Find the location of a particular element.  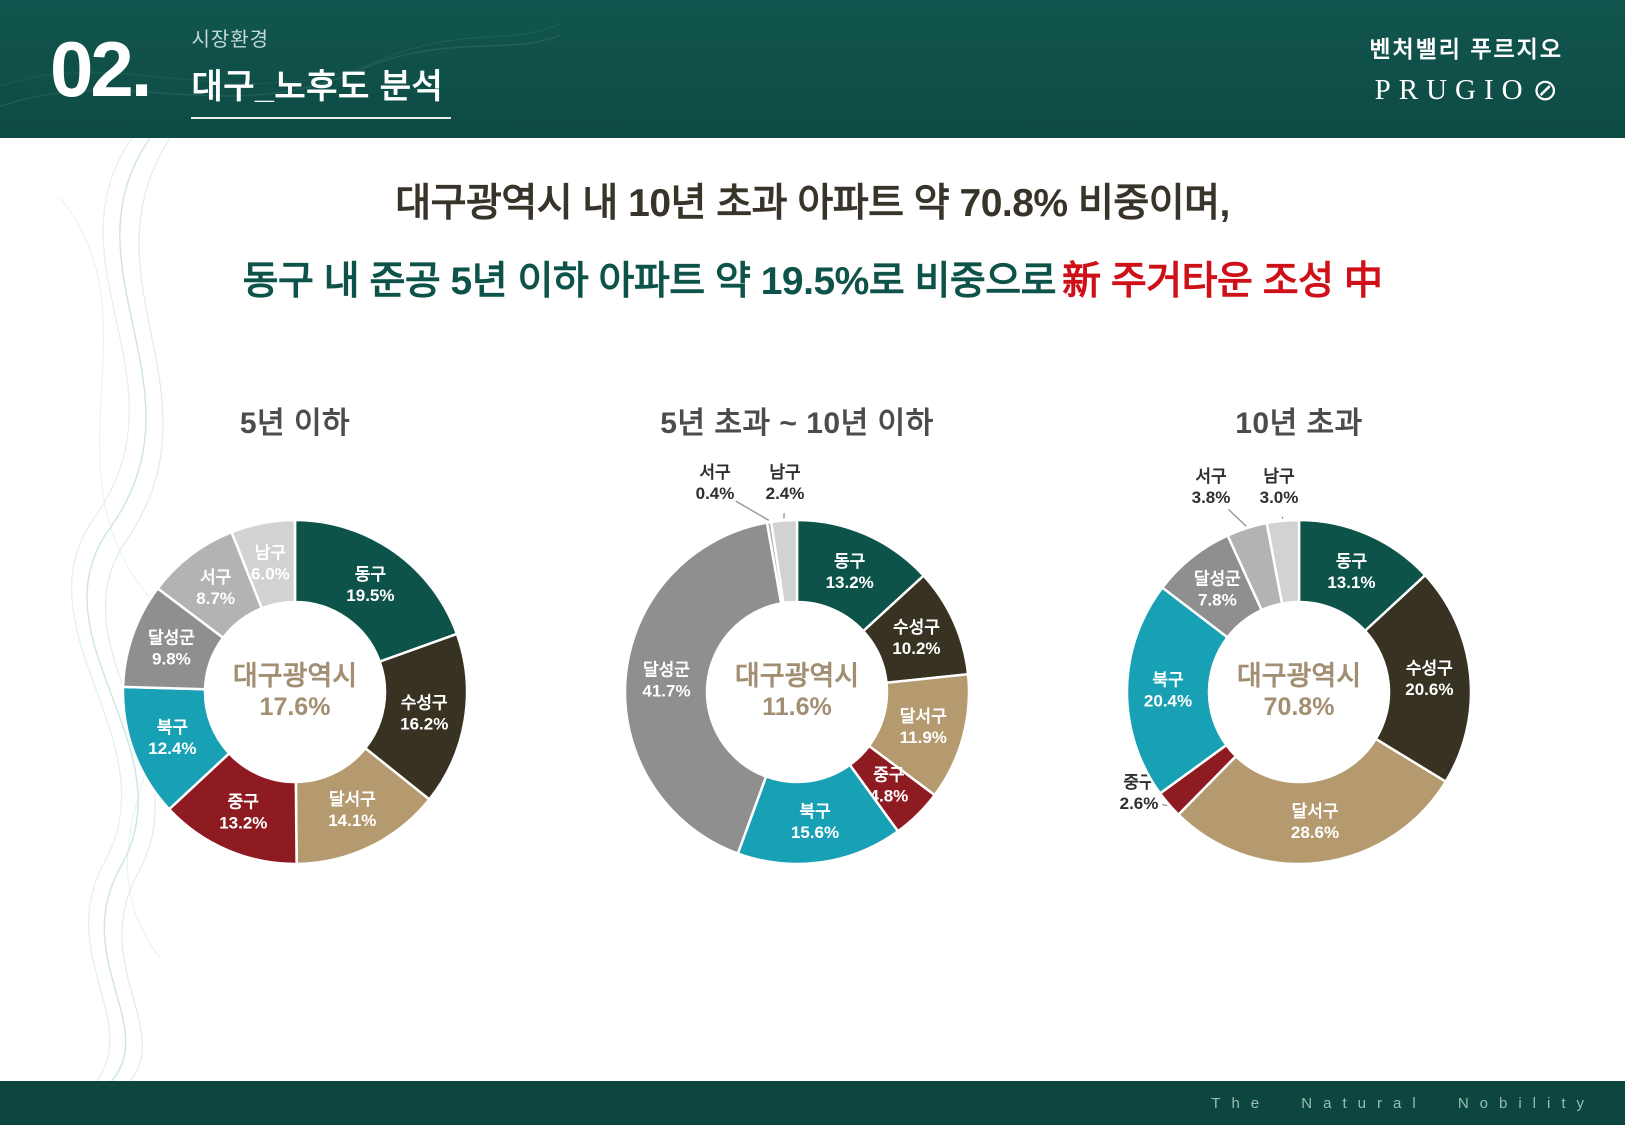

donut-slice-달서구 is located at coordinates (1312, 801).